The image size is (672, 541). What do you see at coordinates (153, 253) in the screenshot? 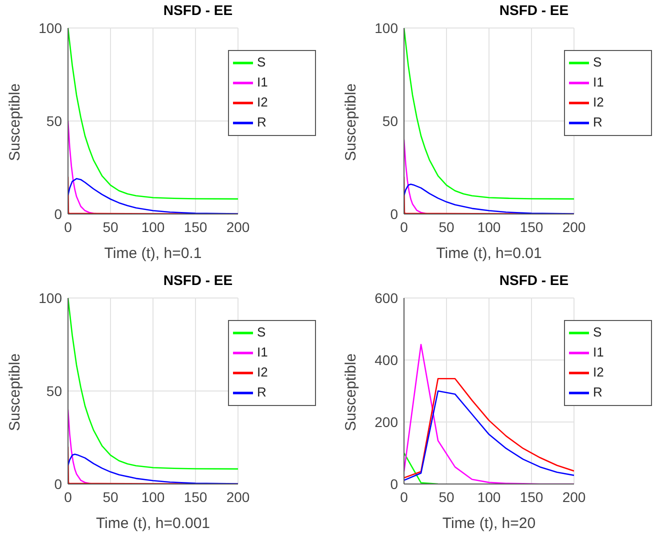
I see `x-axis-title: Time (t), h=0.1` at bounding box center [153, 253].